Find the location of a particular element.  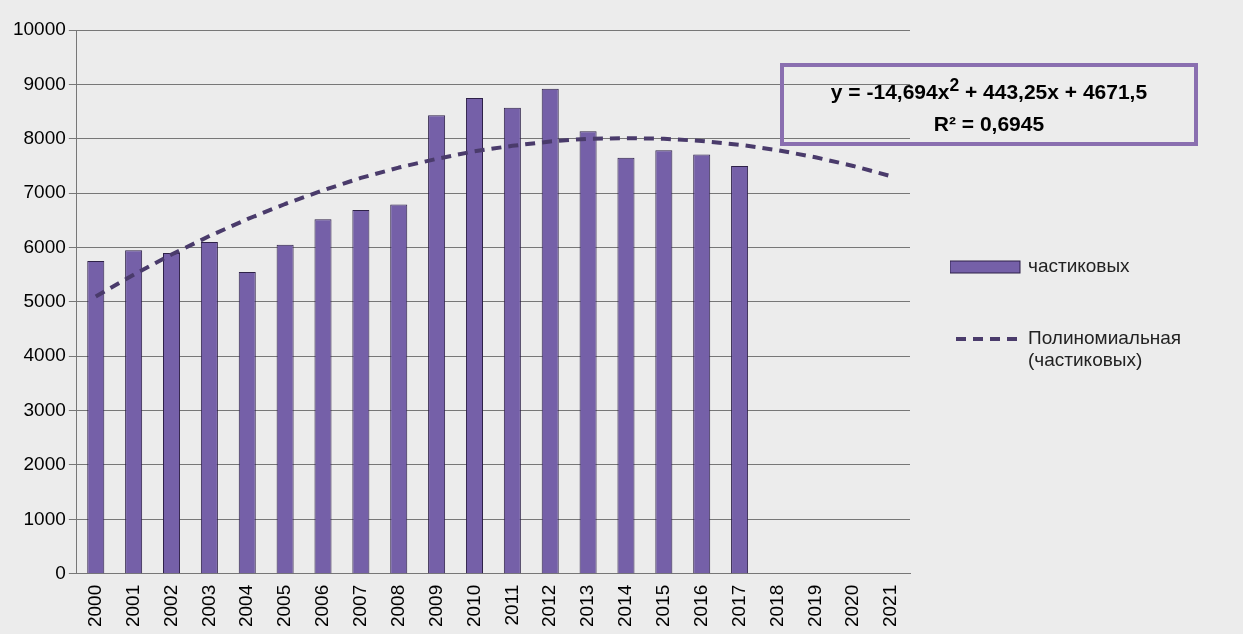

x-tick-label: 2020 is located at coordinates (852, 606).